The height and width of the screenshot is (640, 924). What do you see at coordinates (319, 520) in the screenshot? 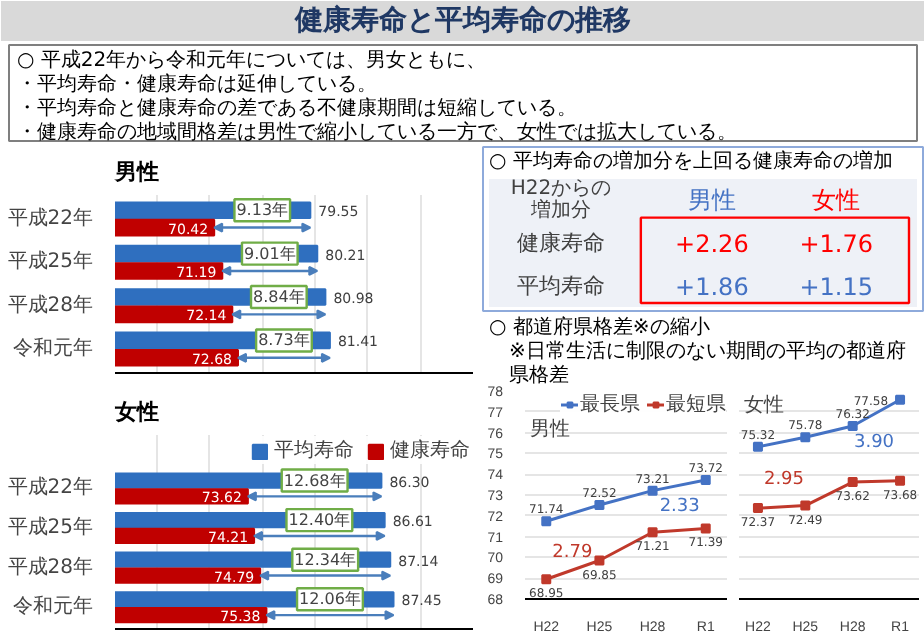
I see `annotation: 12.40年` at bounding box center [319, 520].